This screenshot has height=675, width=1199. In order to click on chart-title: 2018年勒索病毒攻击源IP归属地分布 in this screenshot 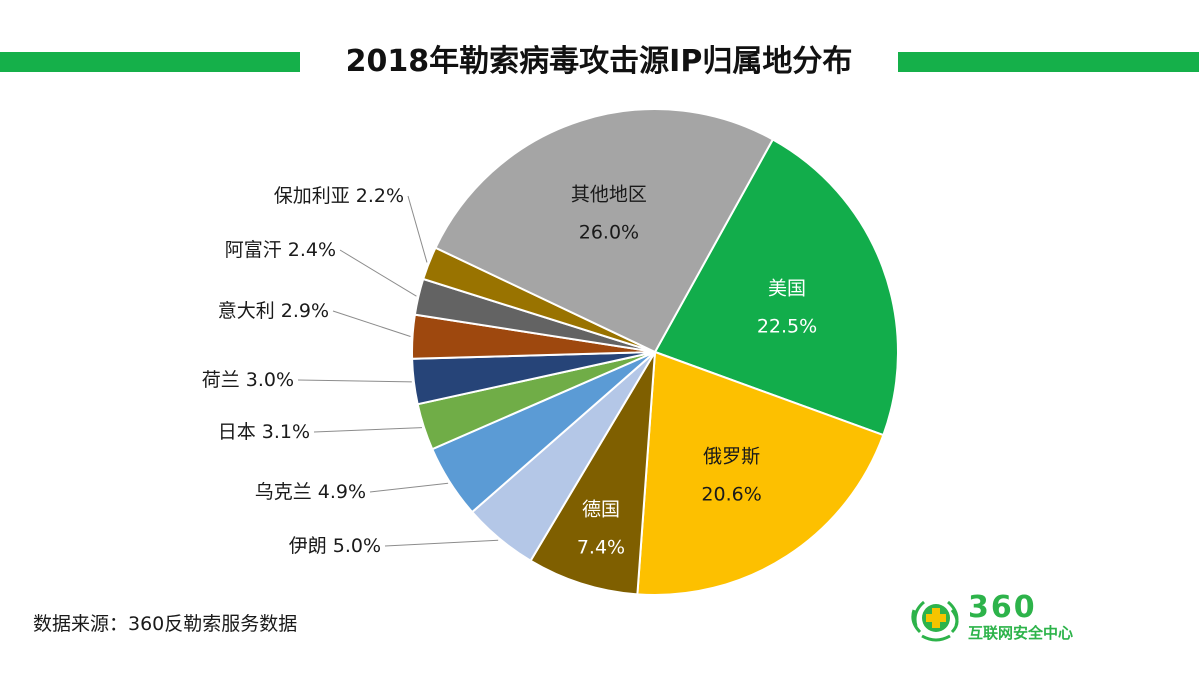, I will do `click(599, 61)`.